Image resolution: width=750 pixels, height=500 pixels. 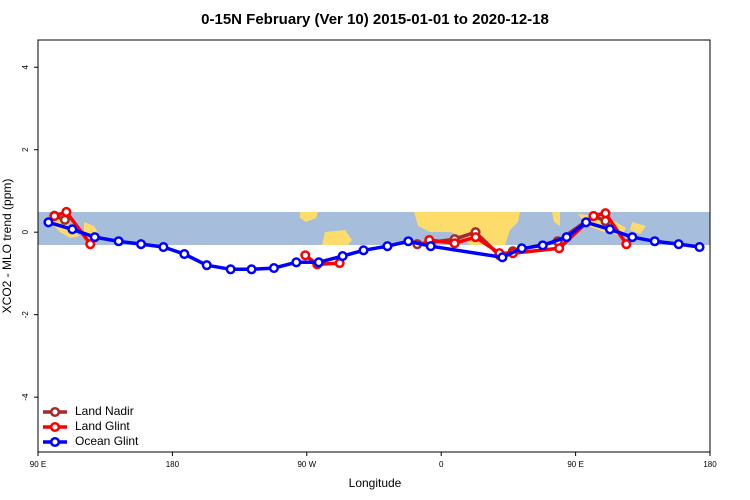 What do you see at coordinates (7, 246) in the screenshot?
I see `y-axis-label: XCO2 - MLO trend (ppm)` at bounding box center [7, 246].